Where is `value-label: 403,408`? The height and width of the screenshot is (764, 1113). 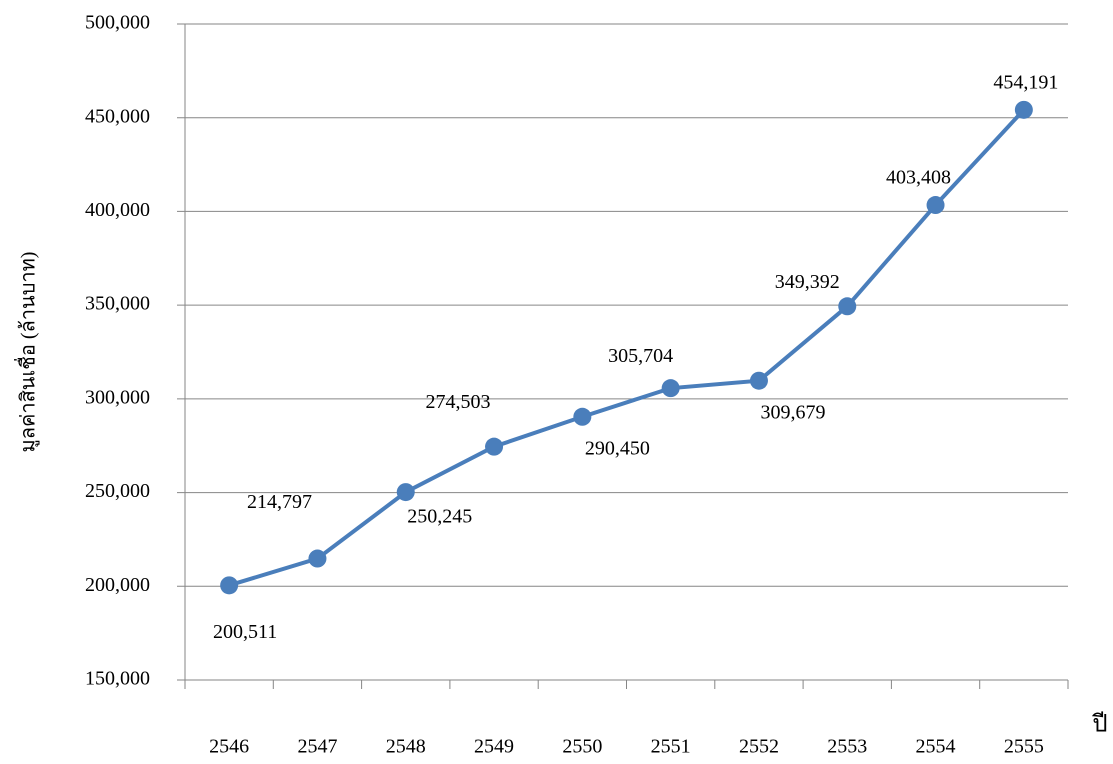 value-label: 403,408 is located at coordinates (918, 178).